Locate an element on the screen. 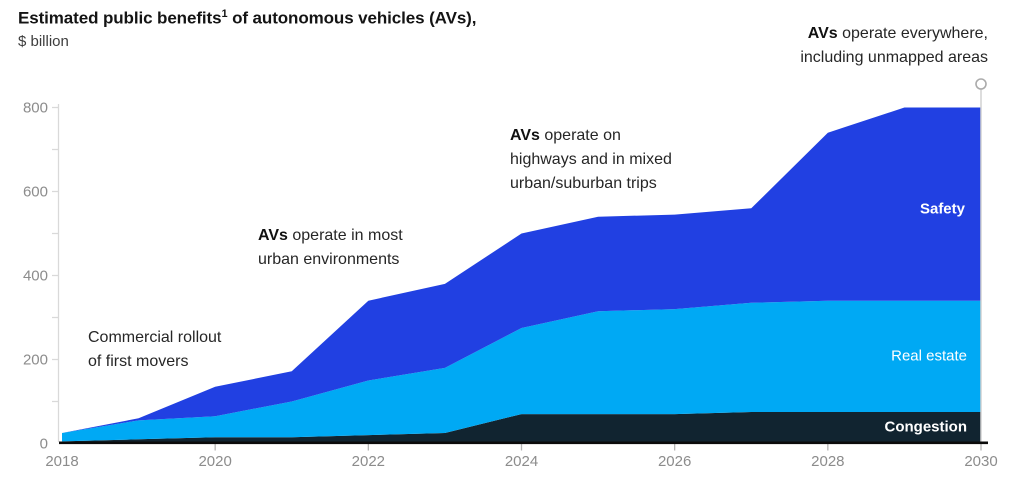 This screenshot has height=496, width=1024. y-tick-label: 200 is located at coordinates (35, 359).